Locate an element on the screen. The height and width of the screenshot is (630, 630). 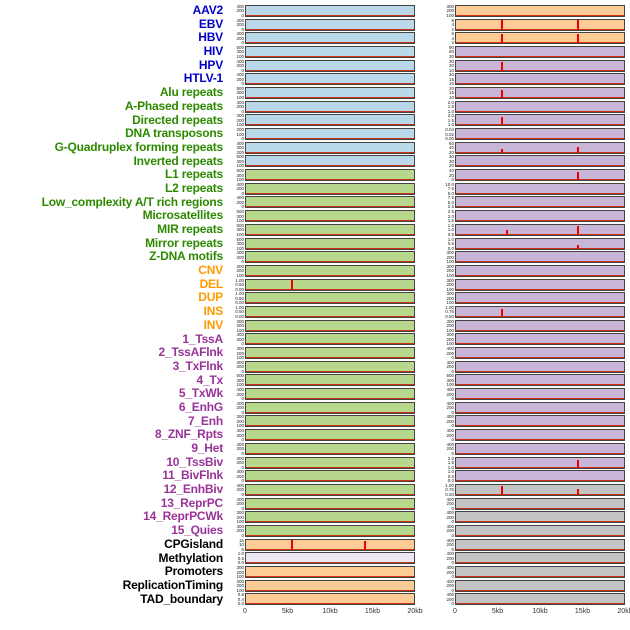
track-row-4: HIV5003001009060300 is located at coordinates (315, 51).